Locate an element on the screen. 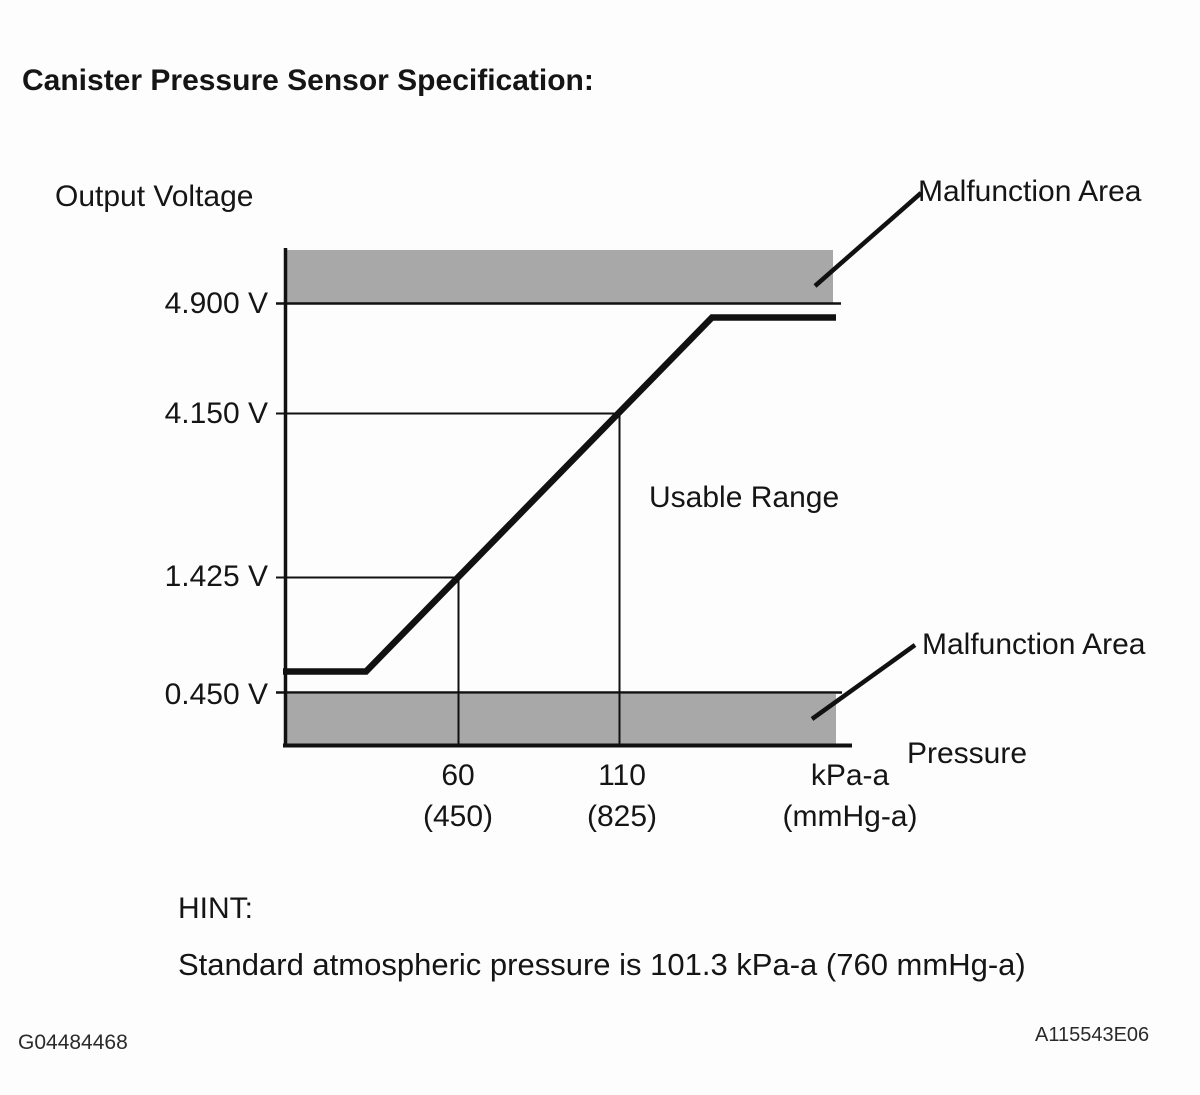  figure-code-left: G04484468 is located at coordinates (73, 1042).